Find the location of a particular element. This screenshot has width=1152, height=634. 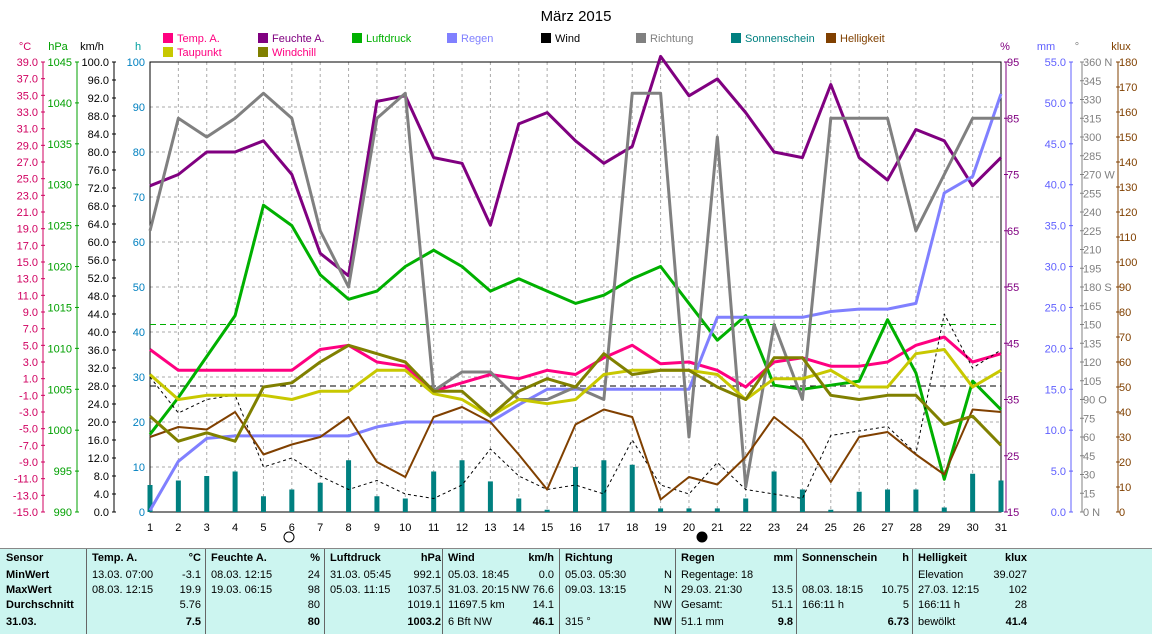

moon-full-icon is located at coordinates (702, 537).